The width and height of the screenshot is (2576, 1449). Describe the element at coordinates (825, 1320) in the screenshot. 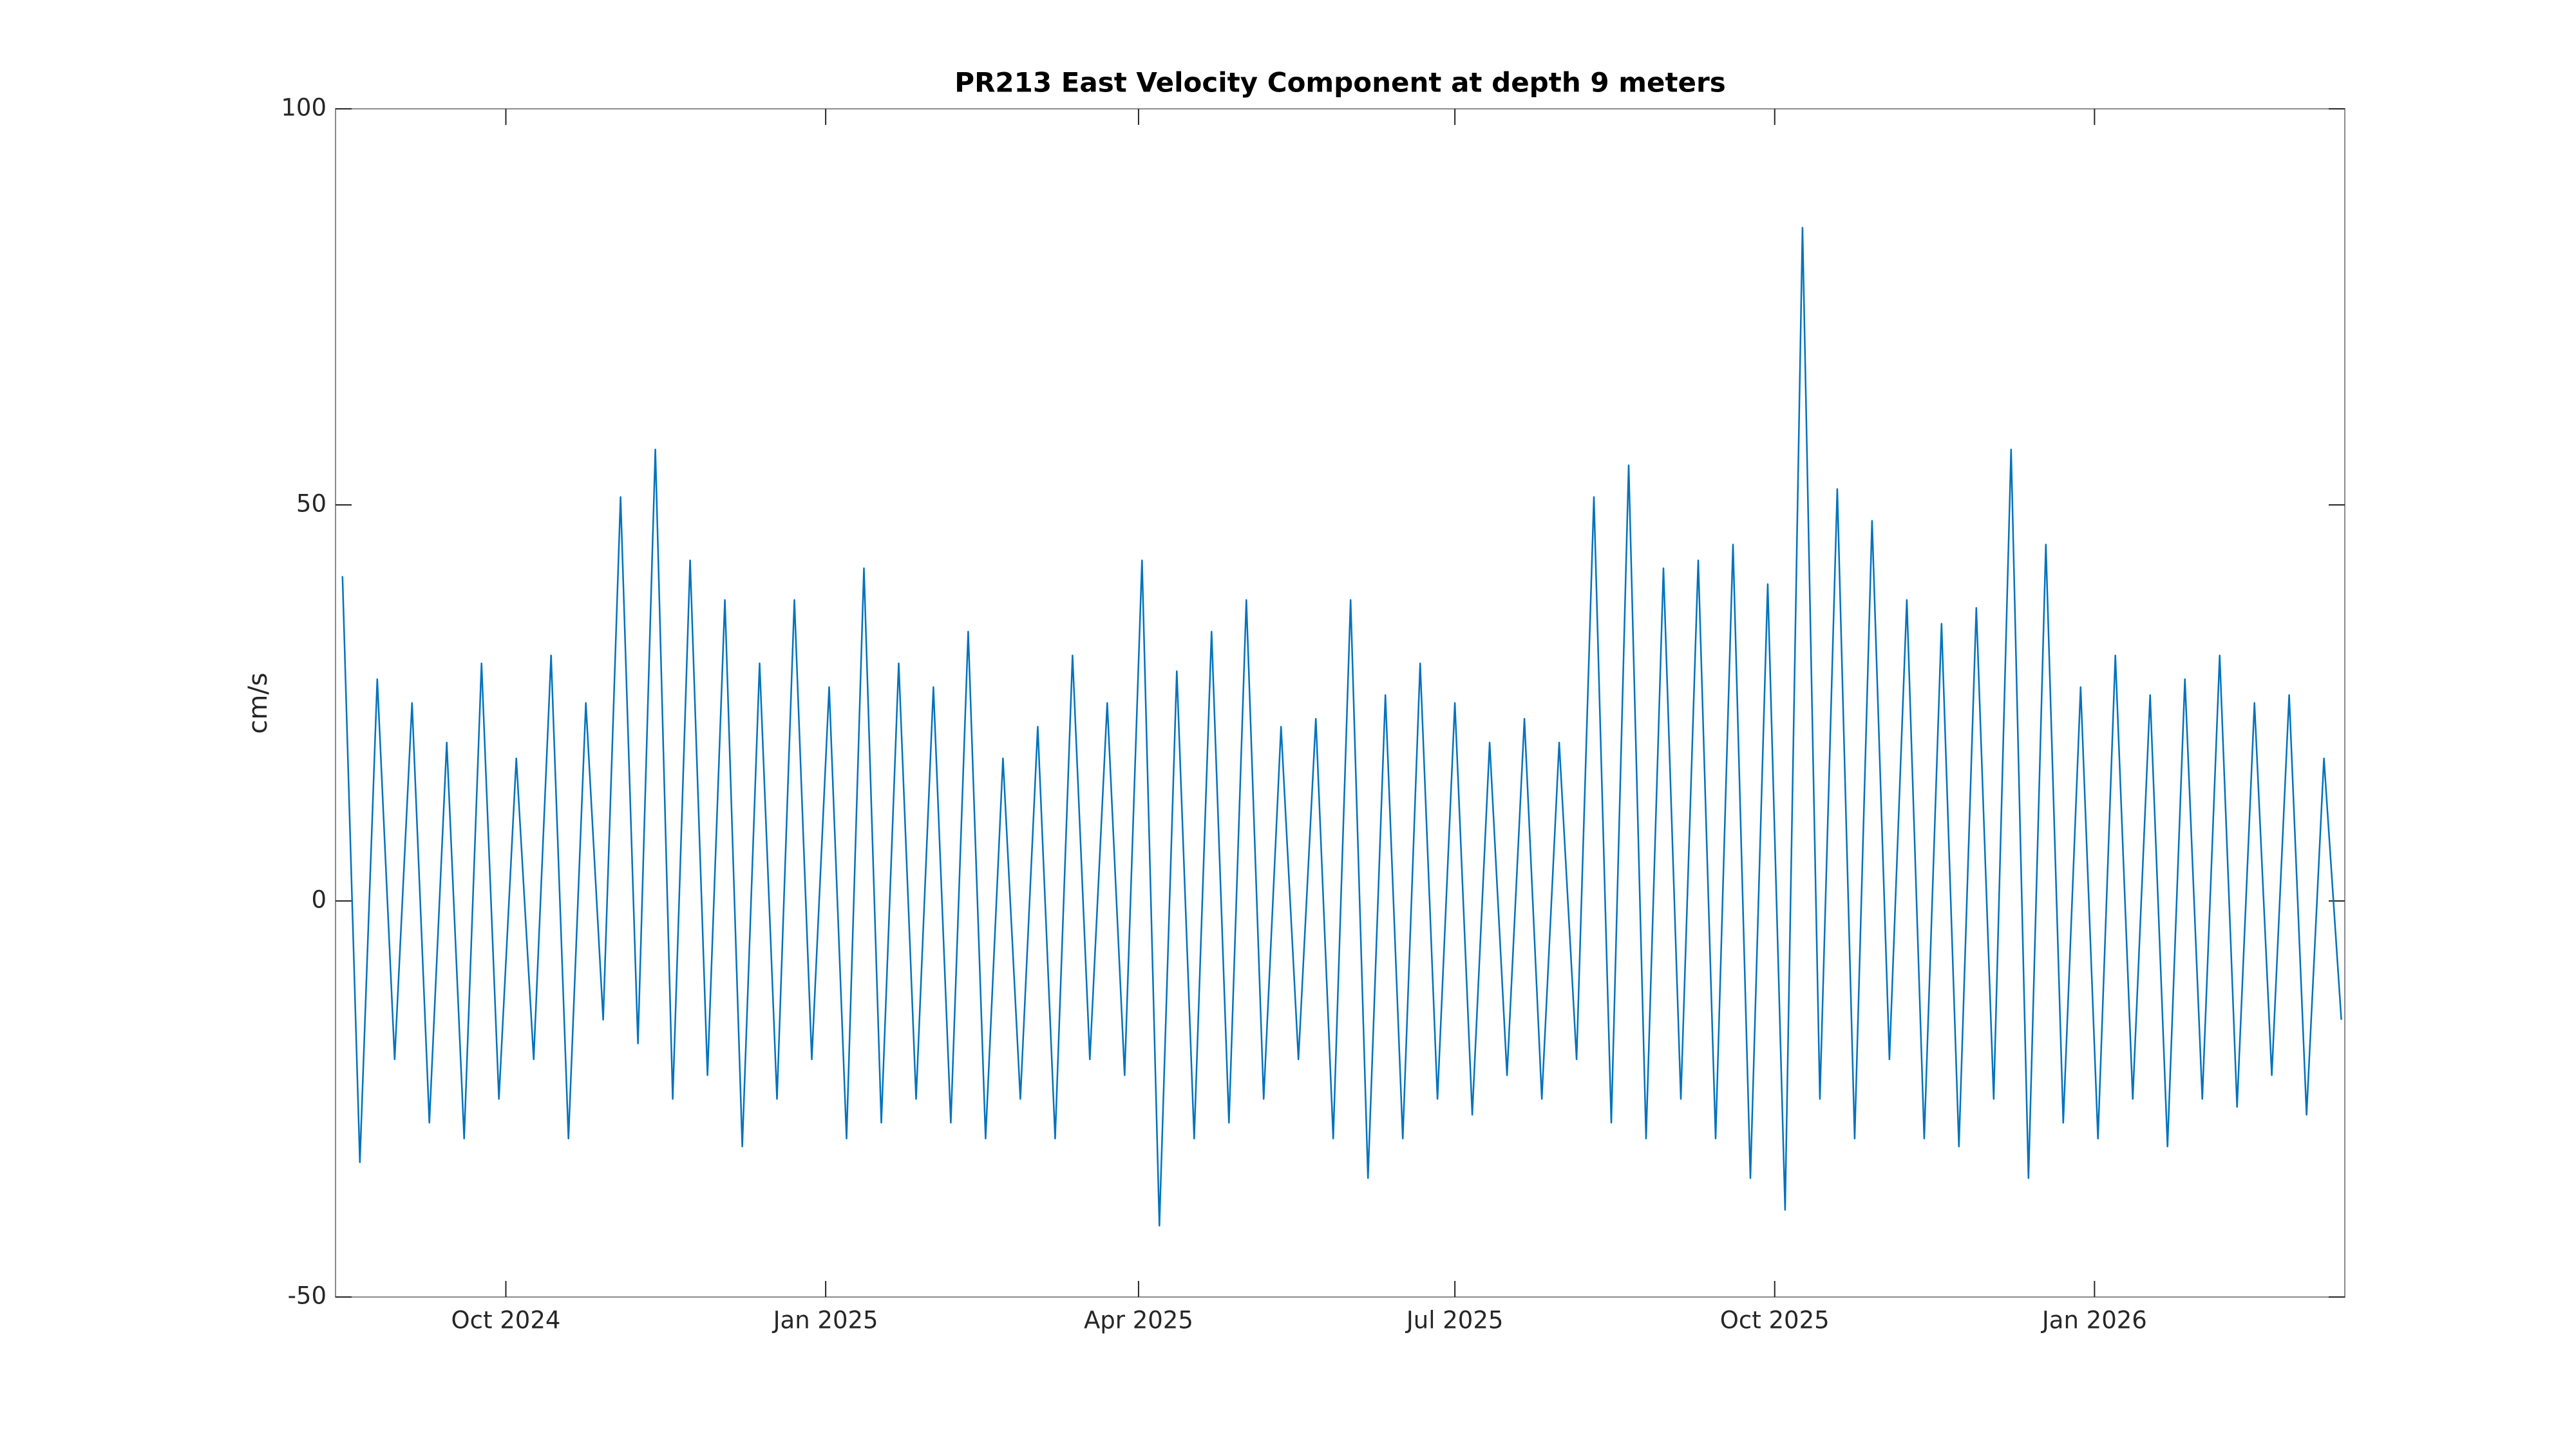

I see `x-tick-label: Jan 2025` at that location.